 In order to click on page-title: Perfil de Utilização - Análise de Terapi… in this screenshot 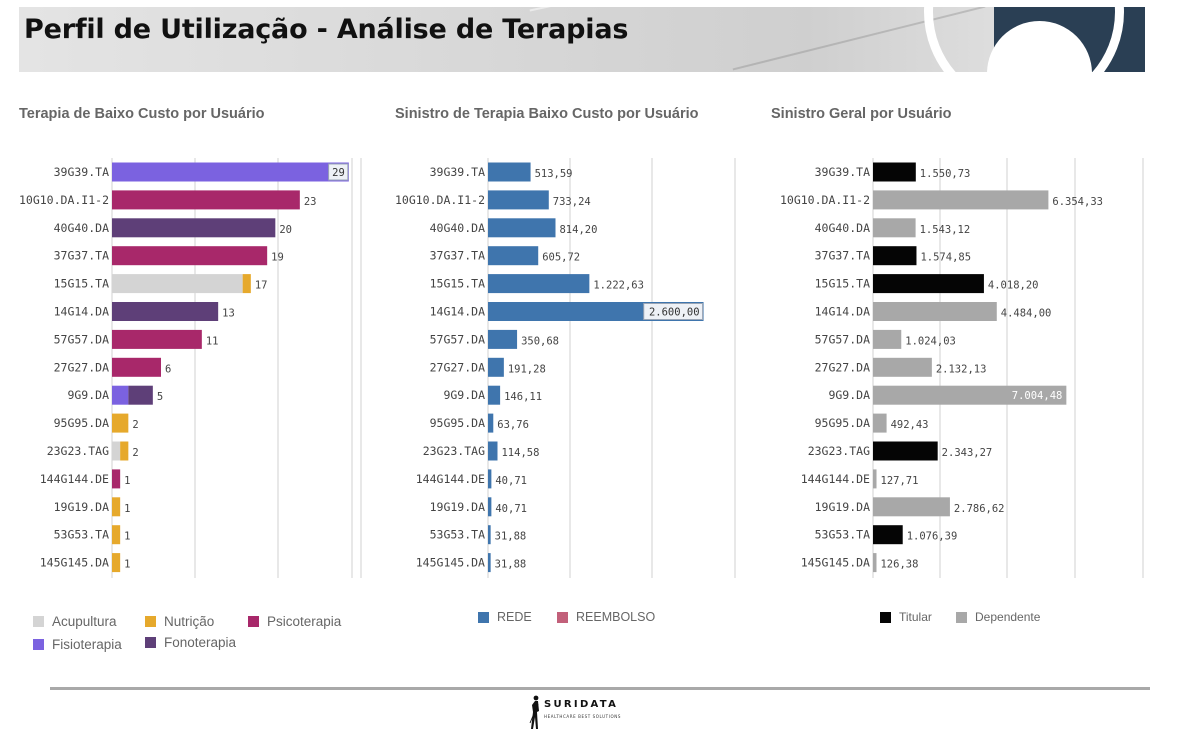, I will do `click(326, 29)`.